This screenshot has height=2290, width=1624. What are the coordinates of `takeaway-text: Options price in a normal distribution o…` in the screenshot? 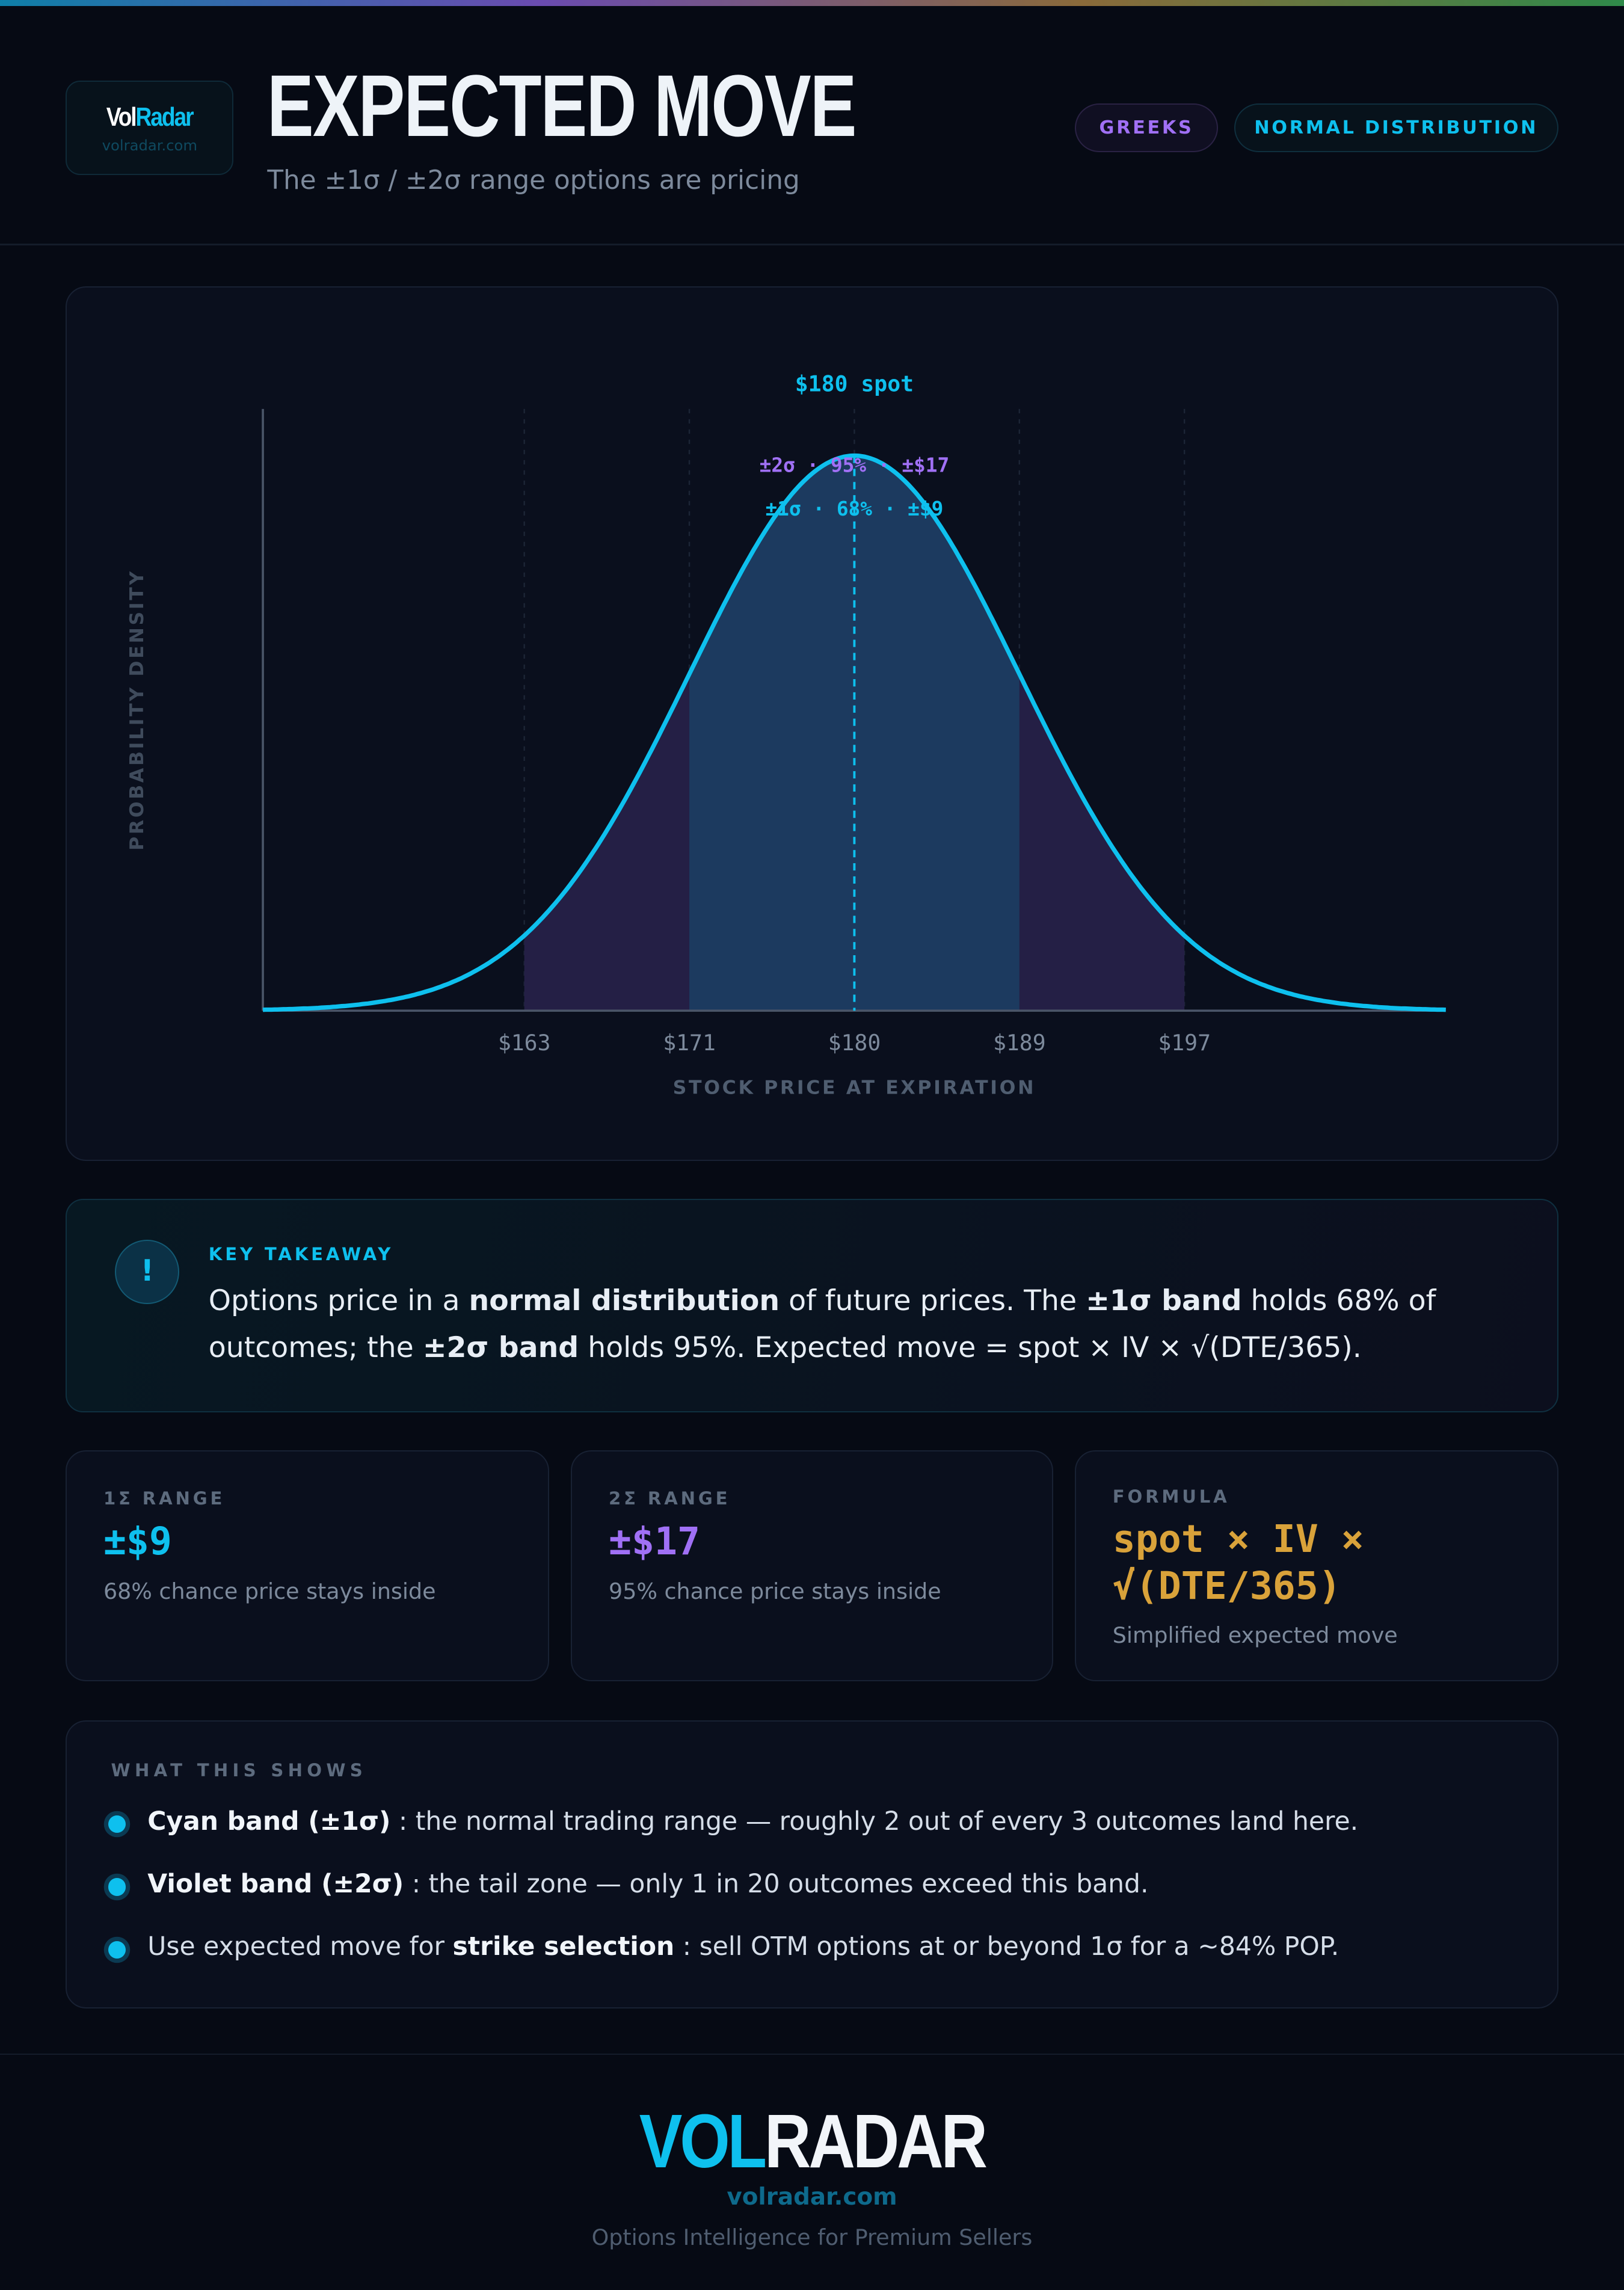 It's located at (822, 1324).